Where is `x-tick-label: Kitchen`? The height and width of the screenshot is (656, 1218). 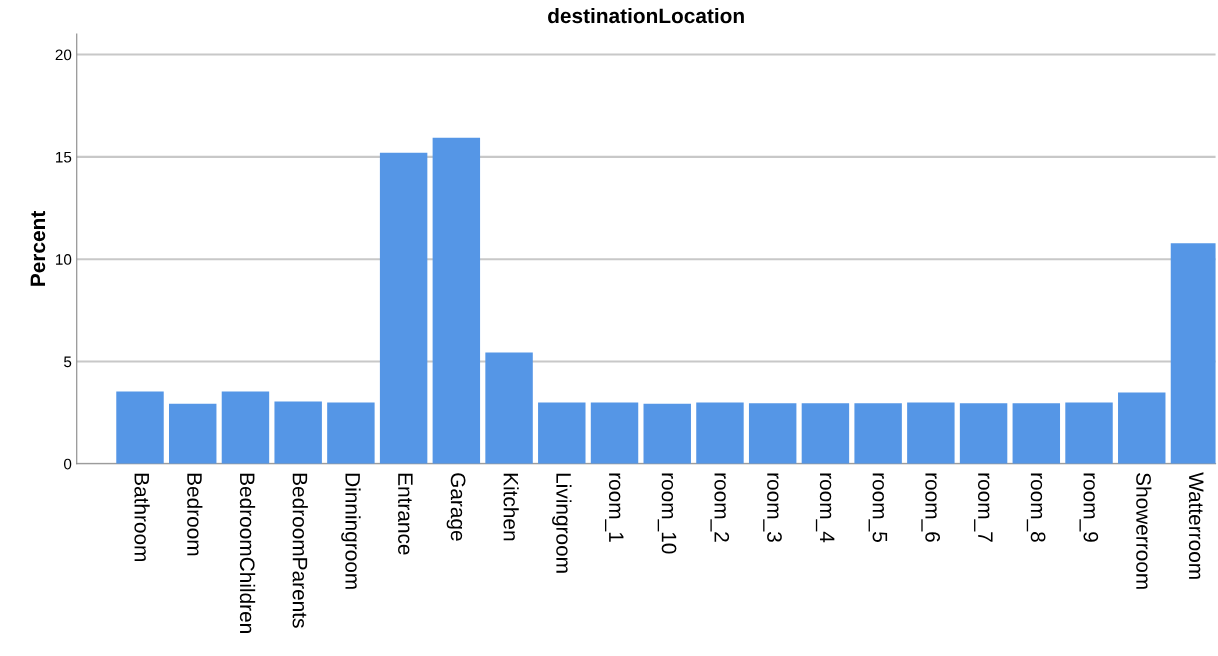 x-tick-label: Kitchen is located at coordinates (511, 507).